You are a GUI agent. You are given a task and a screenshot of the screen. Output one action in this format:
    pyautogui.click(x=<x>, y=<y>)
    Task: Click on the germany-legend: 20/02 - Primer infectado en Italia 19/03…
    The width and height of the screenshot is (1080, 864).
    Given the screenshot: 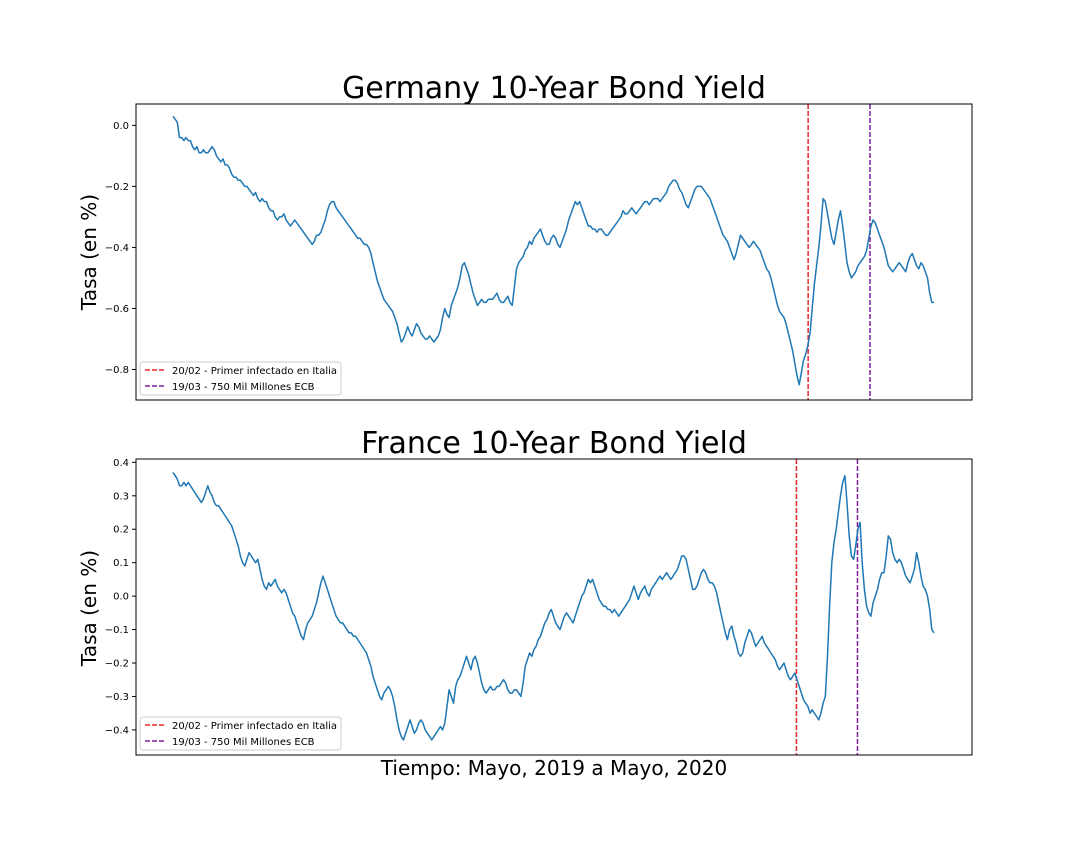 What is the action you would take?
    pyautogui.click(x=240, y=378)
    